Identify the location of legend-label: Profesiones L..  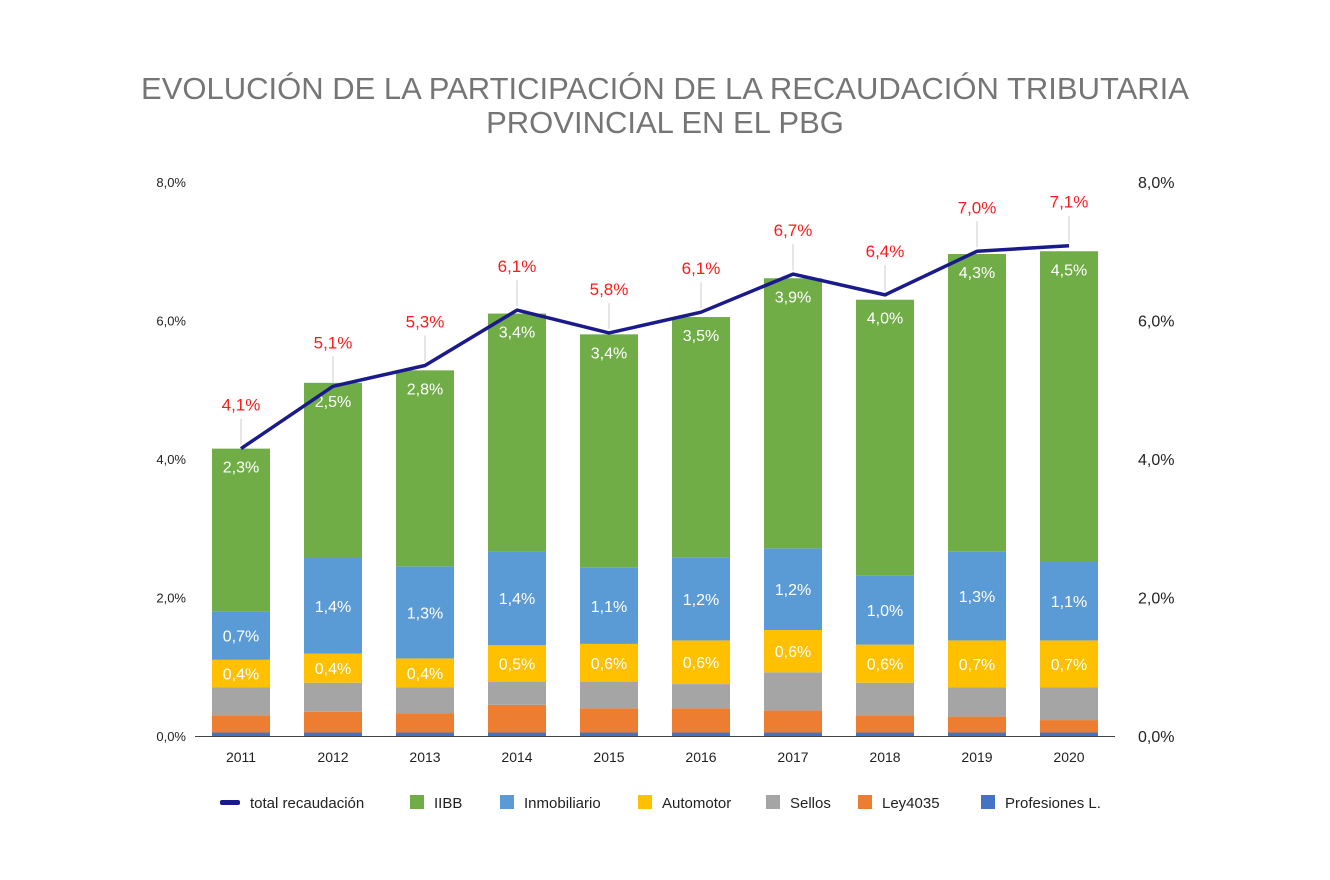
(1053, 803).